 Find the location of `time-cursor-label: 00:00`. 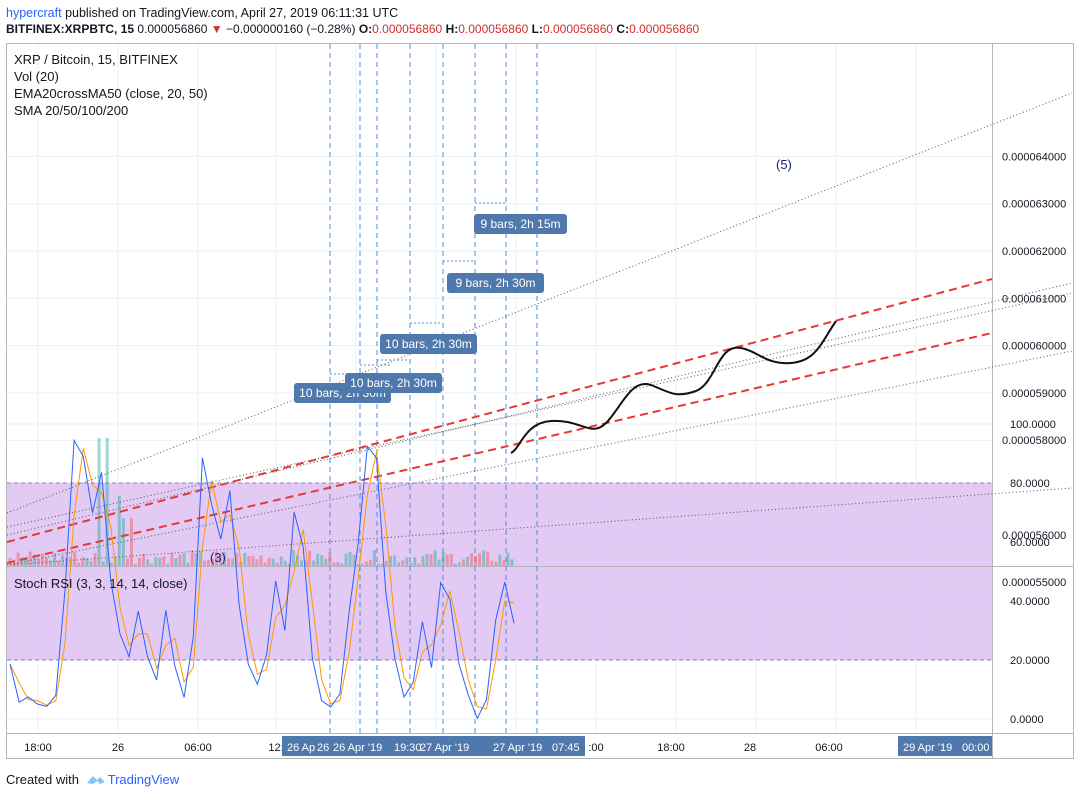

time-cursor-label: 00:00 is located at coordinates (976, 748).